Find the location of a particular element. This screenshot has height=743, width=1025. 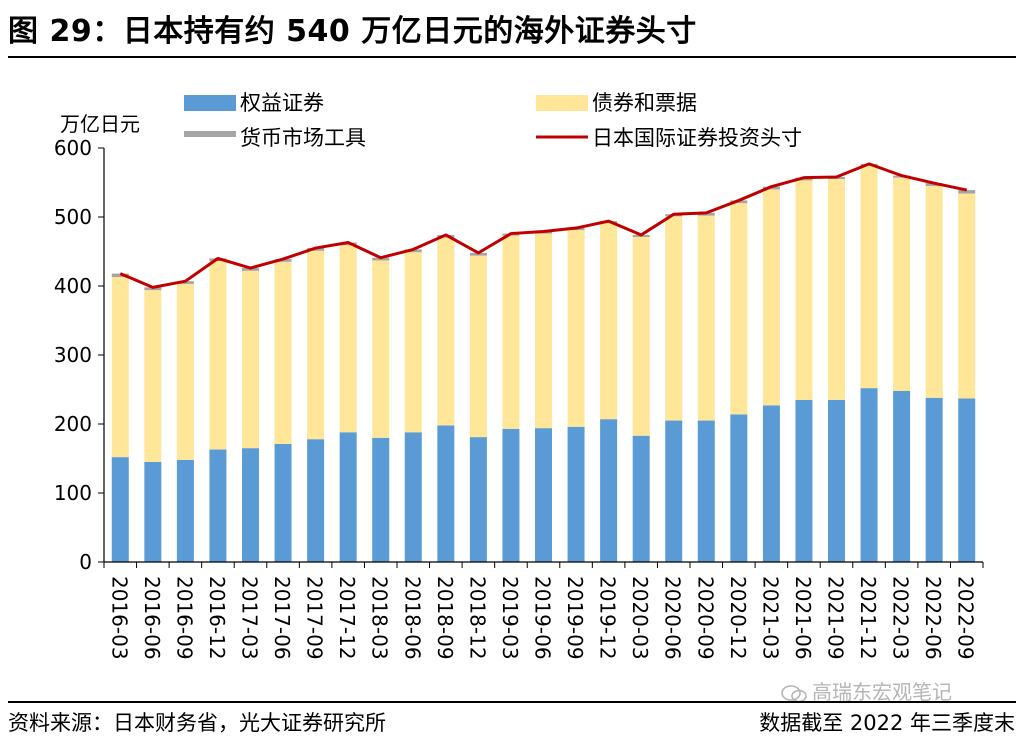

y-axis-label: 万亿日元 is located at coordinates (100, 124).